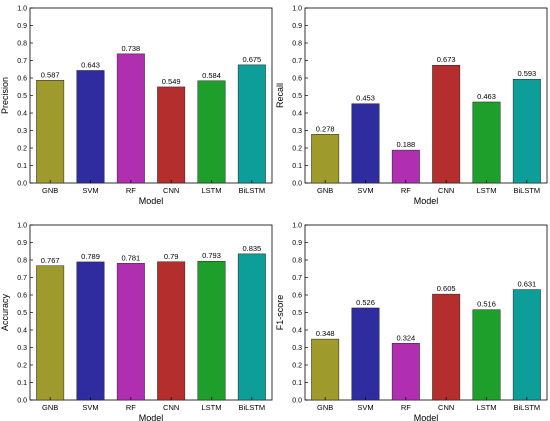  Describe the element at coordinates (365, 98) in the screenshot. I see `value-label: 0.453` at that location.